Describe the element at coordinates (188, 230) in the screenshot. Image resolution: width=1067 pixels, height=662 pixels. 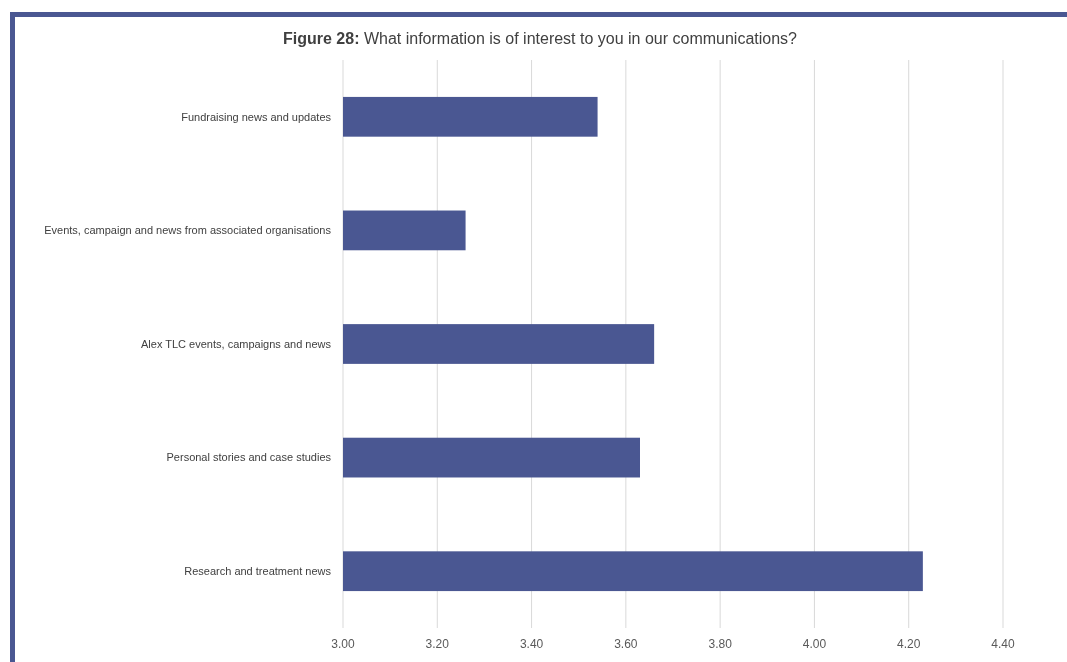
I see `y-tick-label: Events, campaign and news from associated organisations` at that location.